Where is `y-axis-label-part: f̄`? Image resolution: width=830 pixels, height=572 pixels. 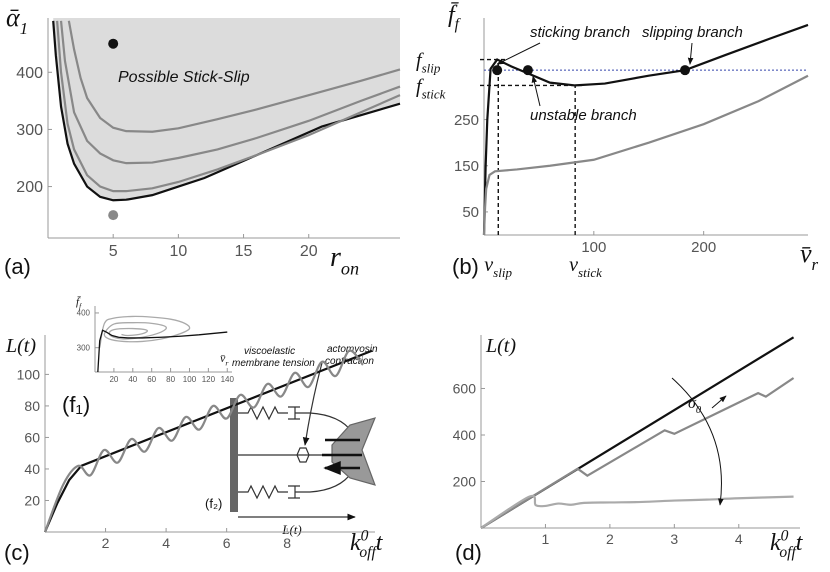 y-axis-label-part: f̄ is located at coordinates (78, 302).